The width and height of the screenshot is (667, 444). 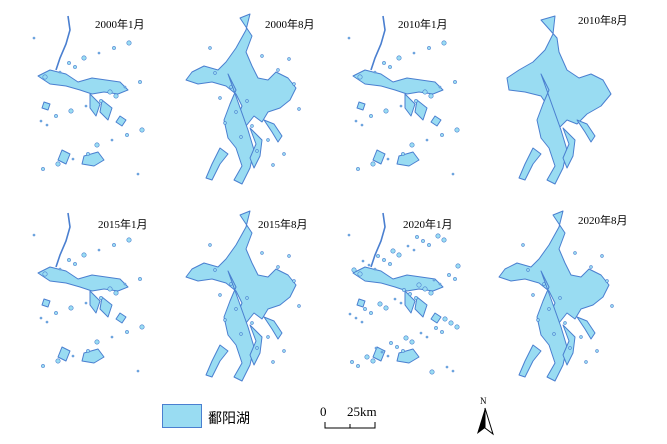 I want to click on legend-swatch, so click(x=182, y=416).